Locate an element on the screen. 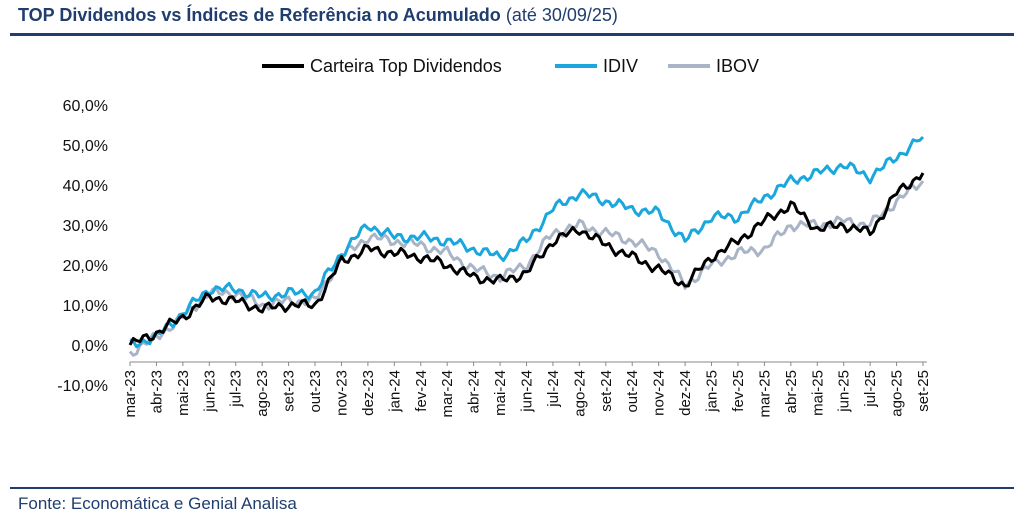  y-tick-label: 60,0% is located at coordinates (85, 106).